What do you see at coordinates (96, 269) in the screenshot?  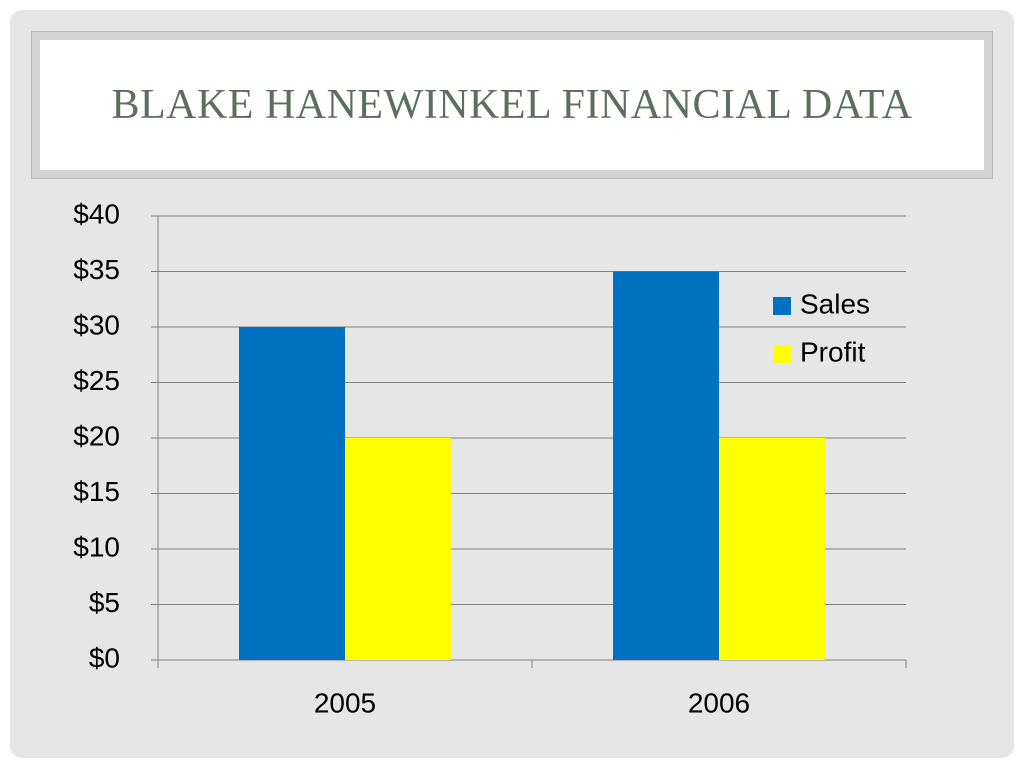 I see `y-tick-label: $35` at bounding box center [96, 269].